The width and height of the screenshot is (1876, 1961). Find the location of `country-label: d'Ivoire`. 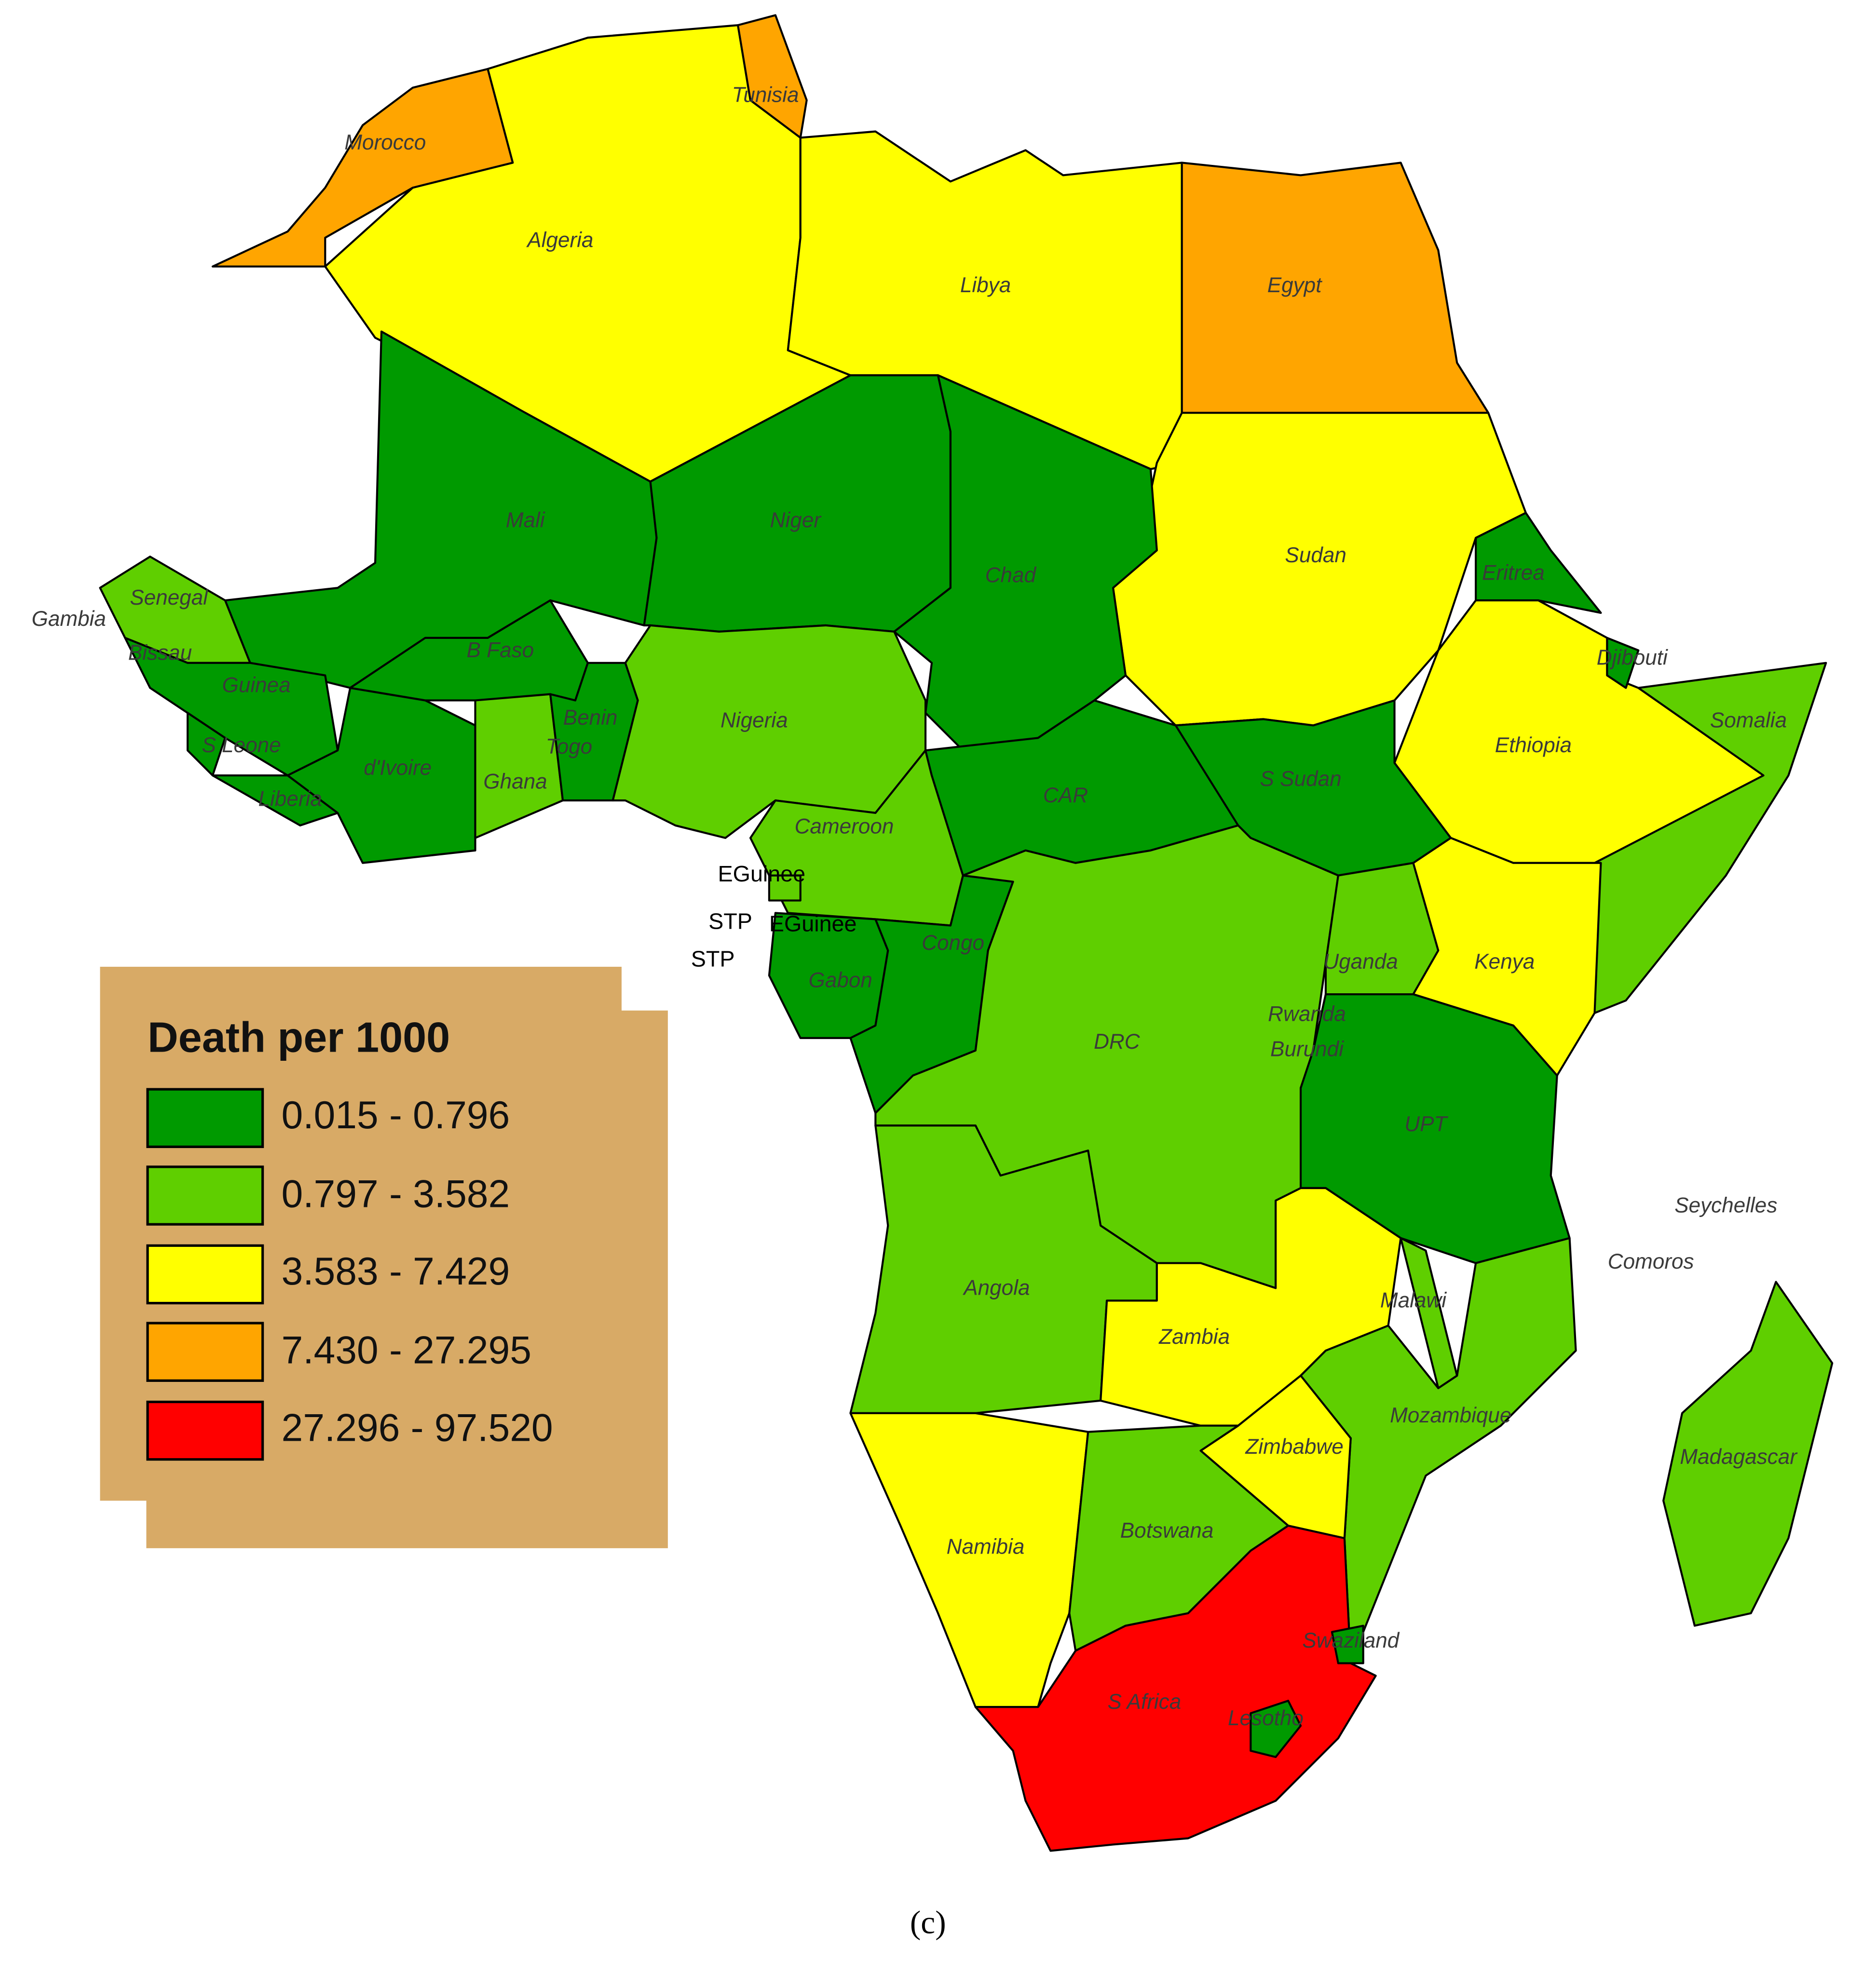

country-label: d'Ivoire is located at coordinates (398, 768).